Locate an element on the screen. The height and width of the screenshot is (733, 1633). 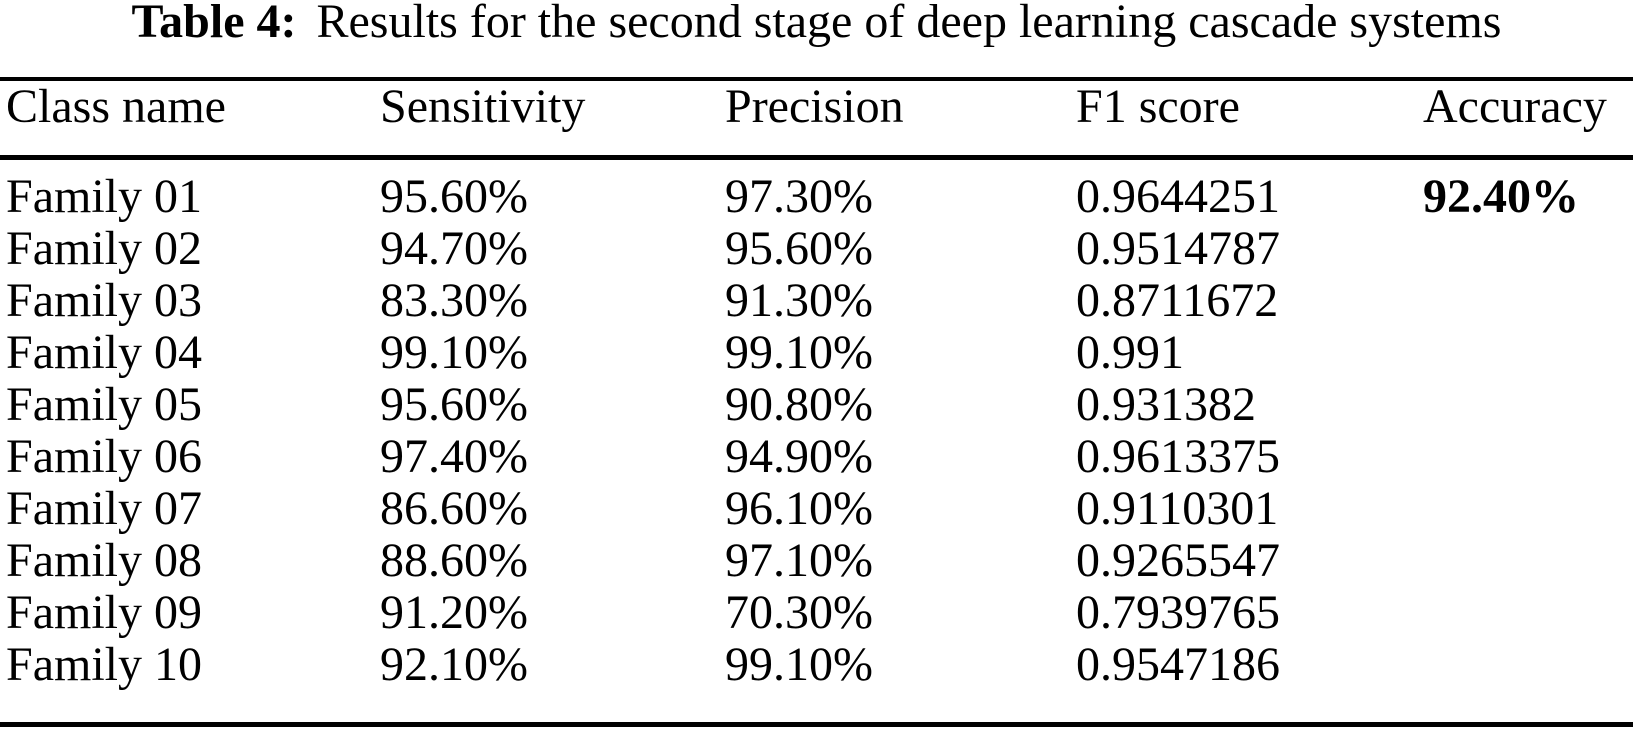
cell-class-name: Family 07 is located at coordinates (104, 509).